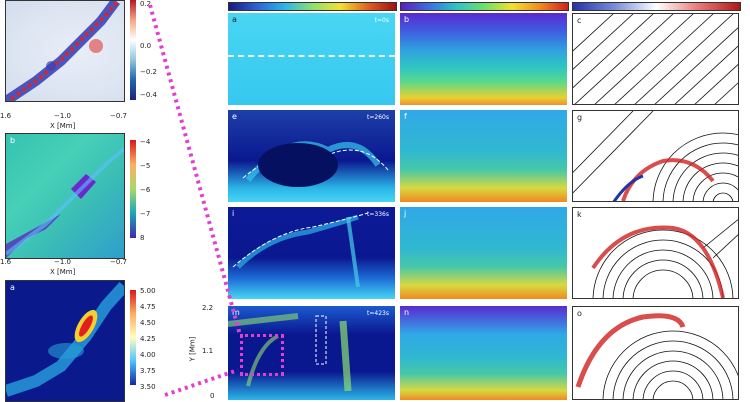 This screenshot has width=750, height=402. I want to click on left-b-cbar-tick: −6, so click(145, 190).